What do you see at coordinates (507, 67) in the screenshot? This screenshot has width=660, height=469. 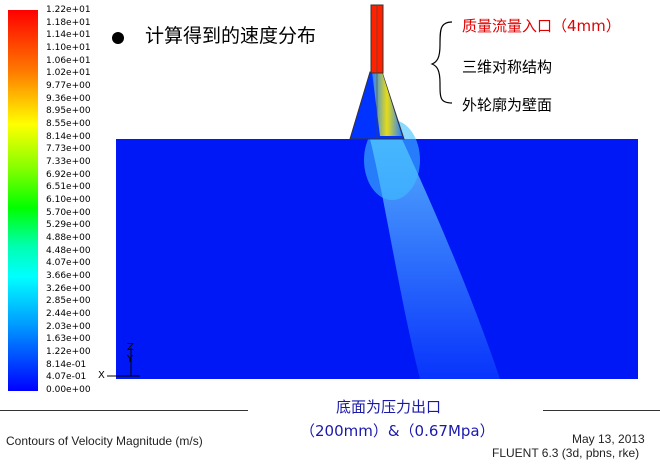 I see `symmetric-annotation: 三维对称结构` at bounding box center [507, 67].